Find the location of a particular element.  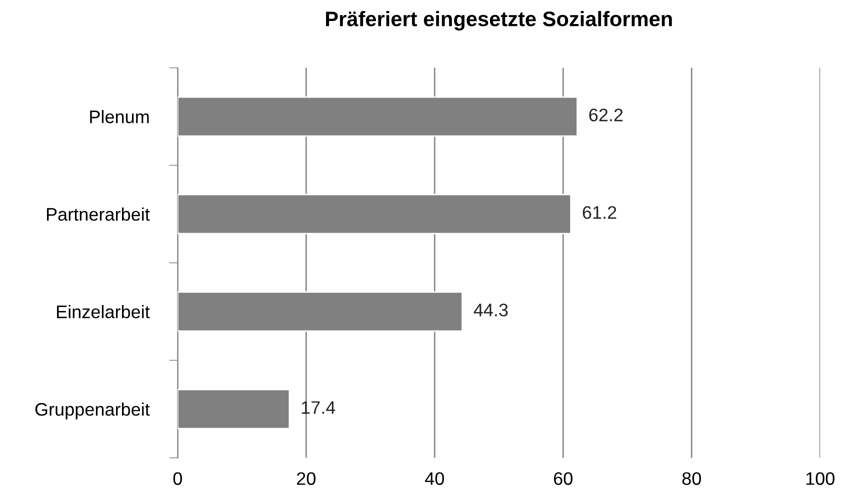

x-tick-label: 80 is located at coordinates (691, 478).